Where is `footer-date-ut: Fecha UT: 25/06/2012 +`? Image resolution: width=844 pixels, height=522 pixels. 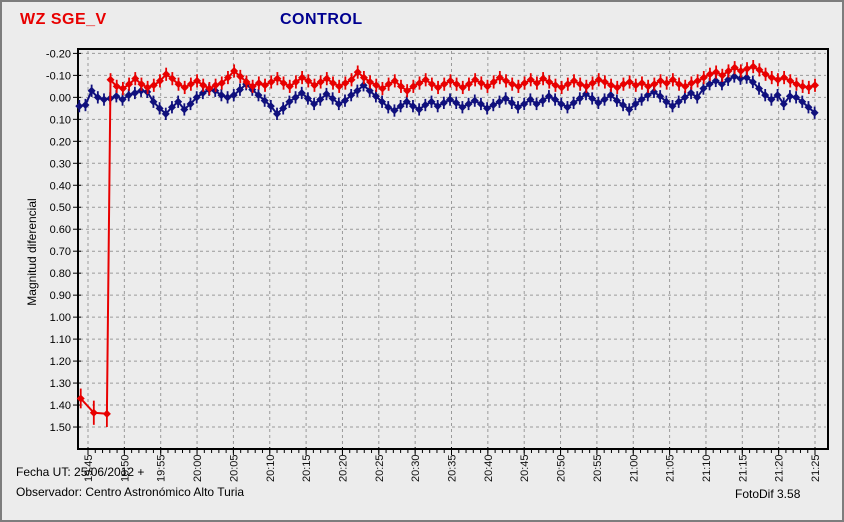
footer-date-ut: Fecha UT: 25/06/2012 + is located at coordinates (80, 472).